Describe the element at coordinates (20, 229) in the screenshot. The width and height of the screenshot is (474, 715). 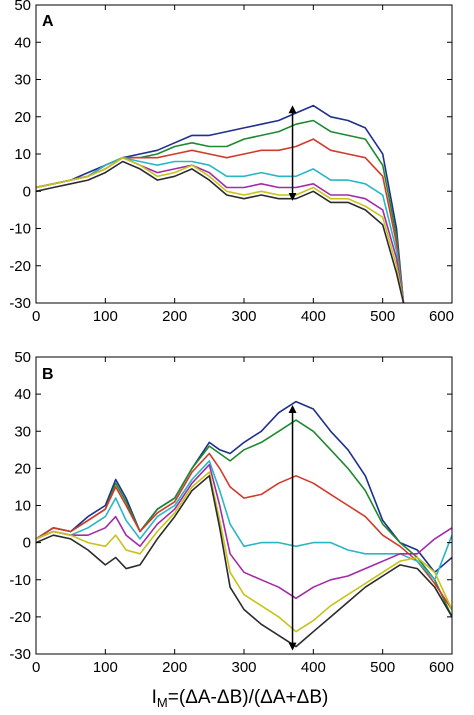
I see `panel-a-ytick-label-2: -10` at that location.